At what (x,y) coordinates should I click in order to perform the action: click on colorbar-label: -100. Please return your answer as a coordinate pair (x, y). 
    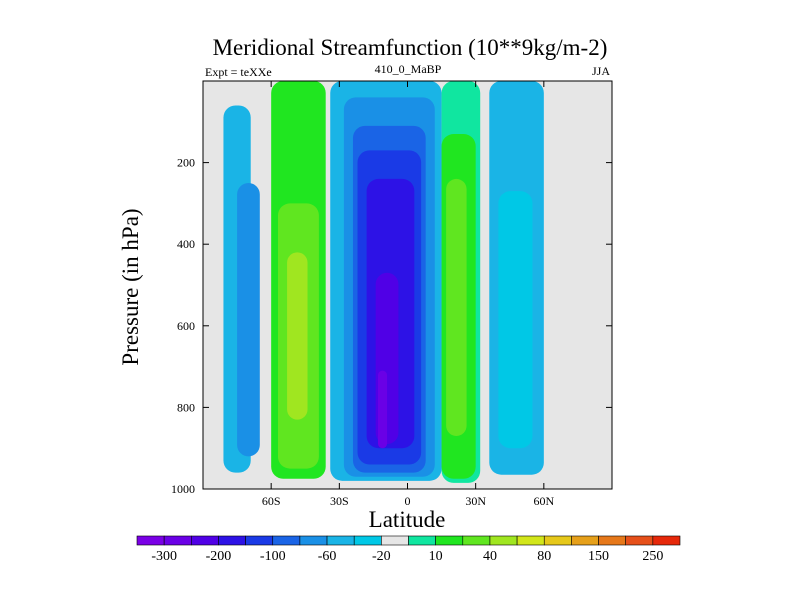
    Looking at the image, I should click on (273, 556).